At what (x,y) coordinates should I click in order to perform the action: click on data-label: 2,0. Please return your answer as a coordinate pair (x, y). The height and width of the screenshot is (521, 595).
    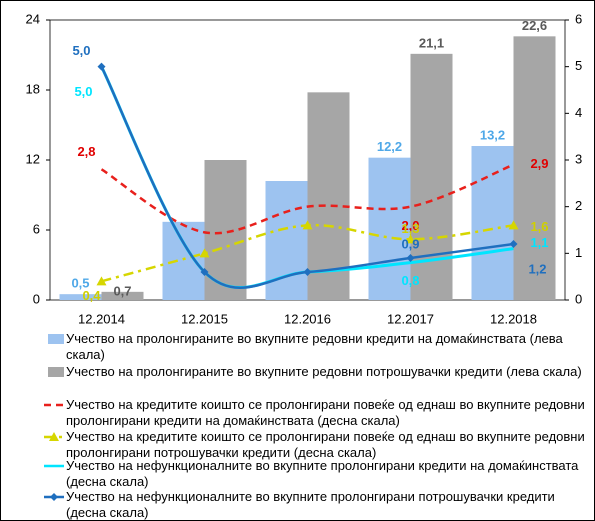
    Looking at the image, I should click on (410, 225).